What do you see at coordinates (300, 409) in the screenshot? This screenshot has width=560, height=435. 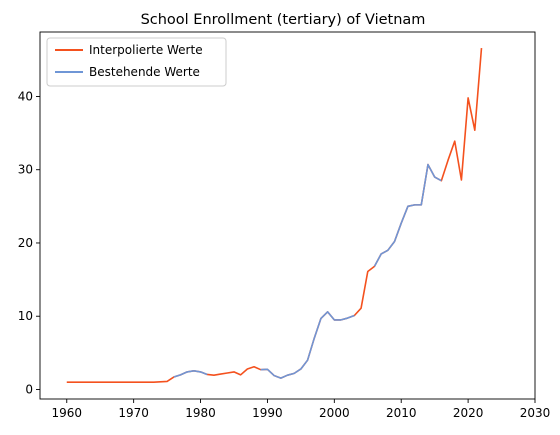 I see `x-axis: 1960 1970 1980 1990 2000 2010 2020 2030` at bounding box center [300, 409].